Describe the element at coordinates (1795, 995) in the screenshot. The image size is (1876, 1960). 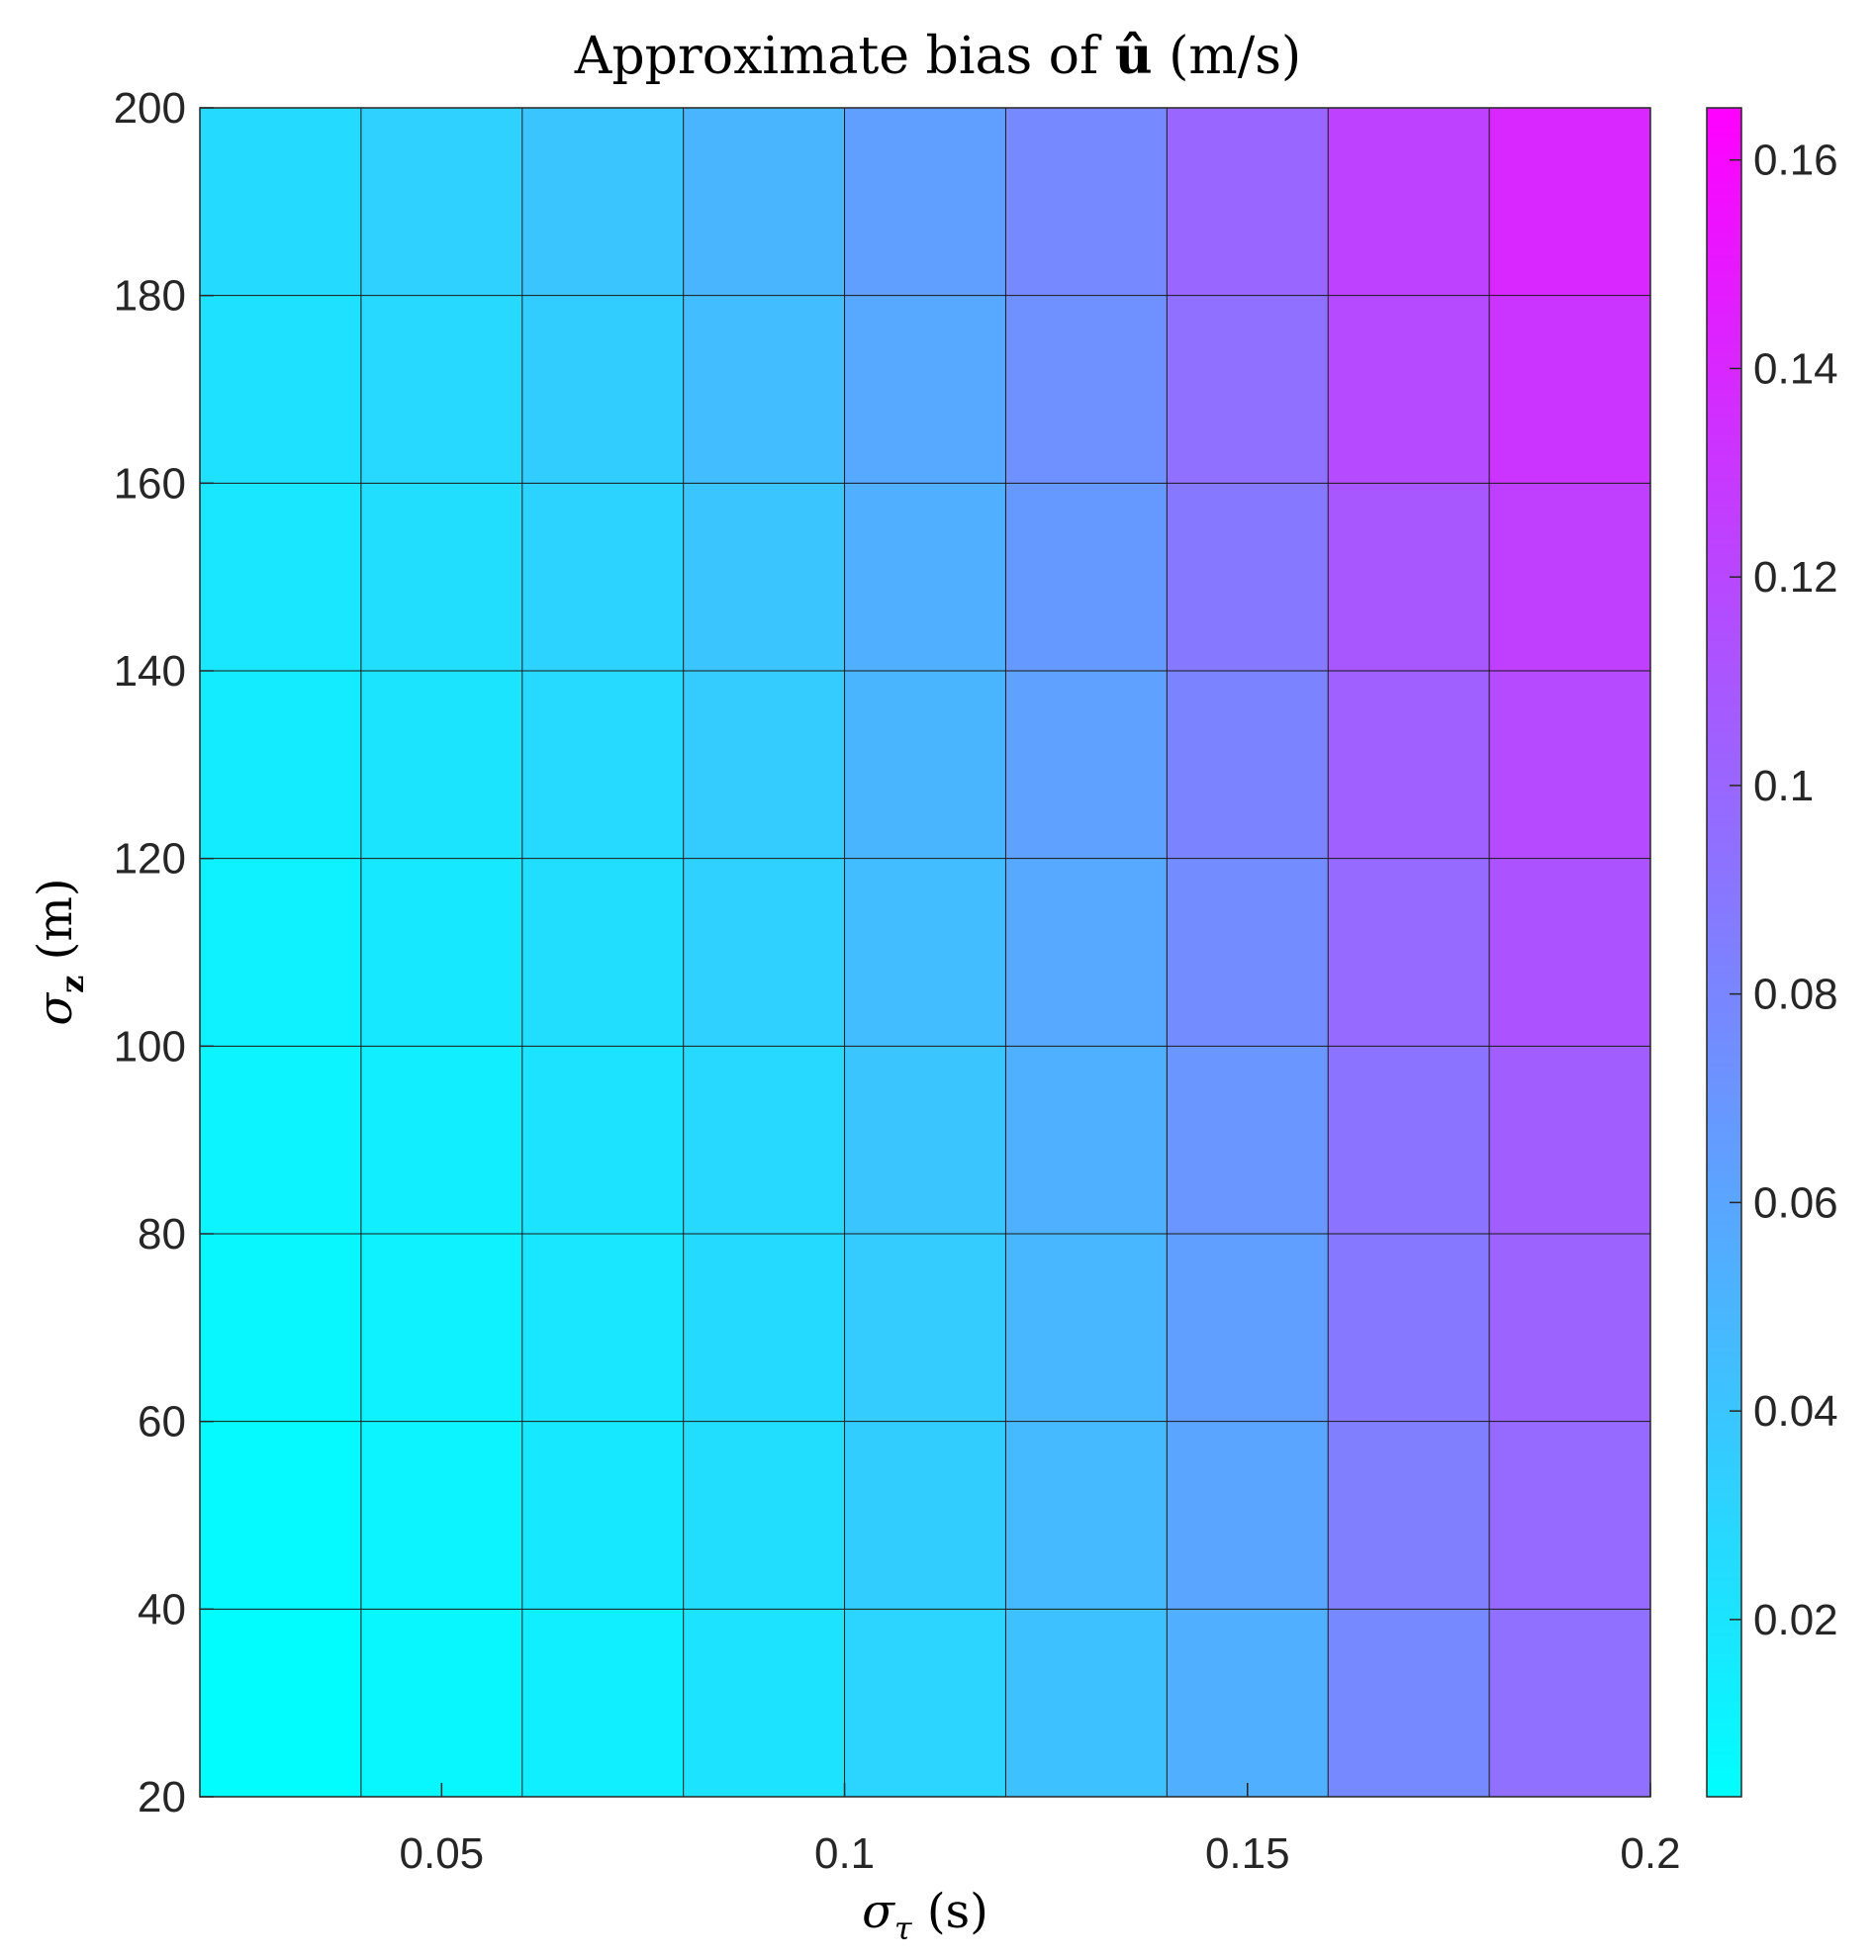
I see `colorbar-tick-label: 0.08` at that location.